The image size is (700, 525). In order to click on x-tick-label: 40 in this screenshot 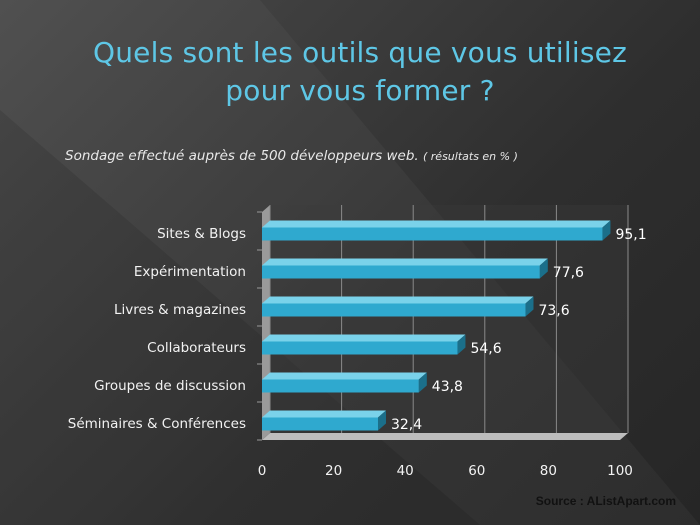, I will do `click(405, 471)`.